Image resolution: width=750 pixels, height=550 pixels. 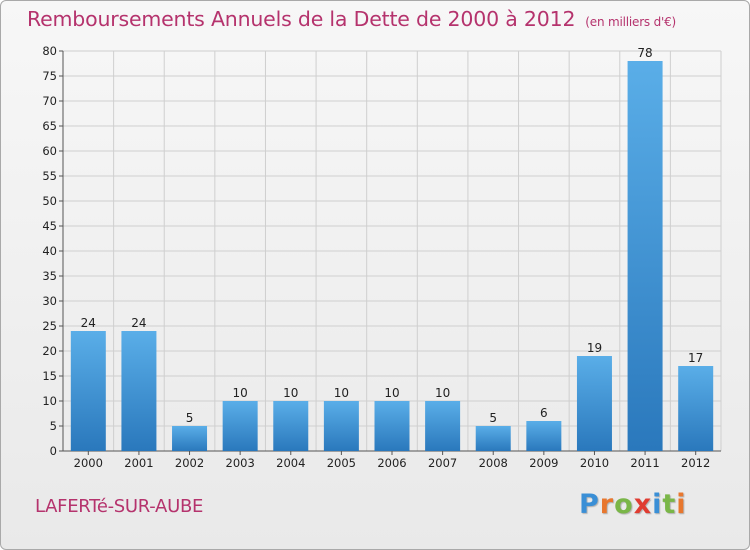 I want to click on y-tick-label: 50, so click(x=49, y=201).